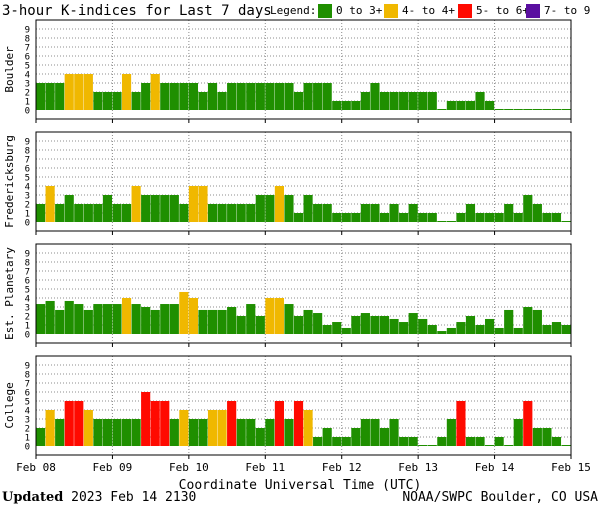 The width and height of the screenshot is (600, 510). I want to click on updated-label: Updated, so click(33, 497).